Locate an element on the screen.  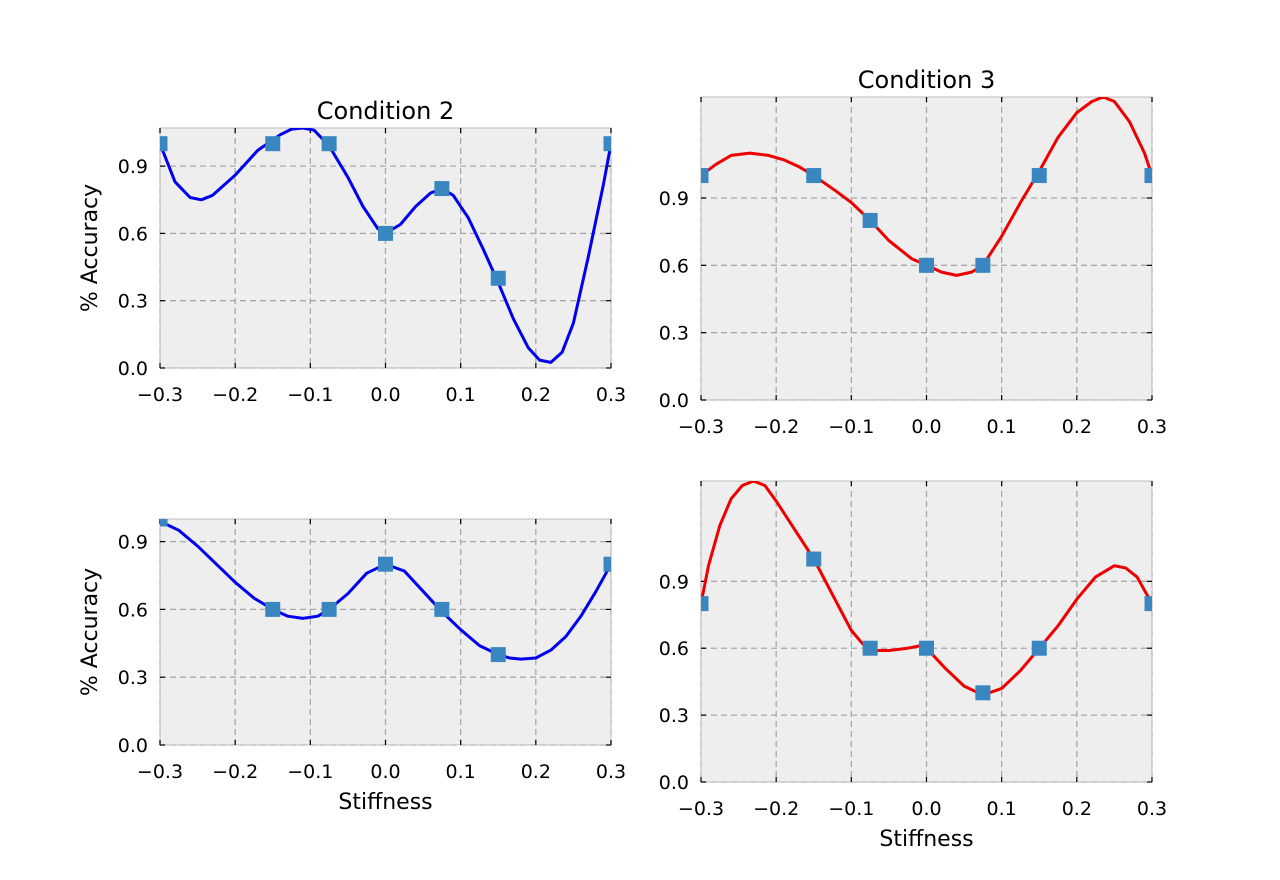
chart-title: Condition 3 is located at coordinates (926, 80).